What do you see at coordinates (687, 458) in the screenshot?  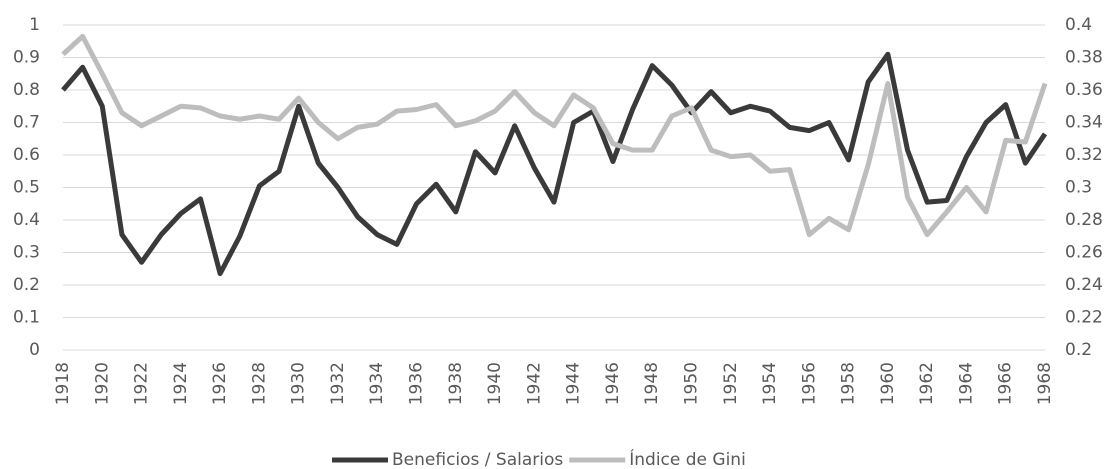 I see `legend-label: Índice de Gini` at bounding box center [687, 458].